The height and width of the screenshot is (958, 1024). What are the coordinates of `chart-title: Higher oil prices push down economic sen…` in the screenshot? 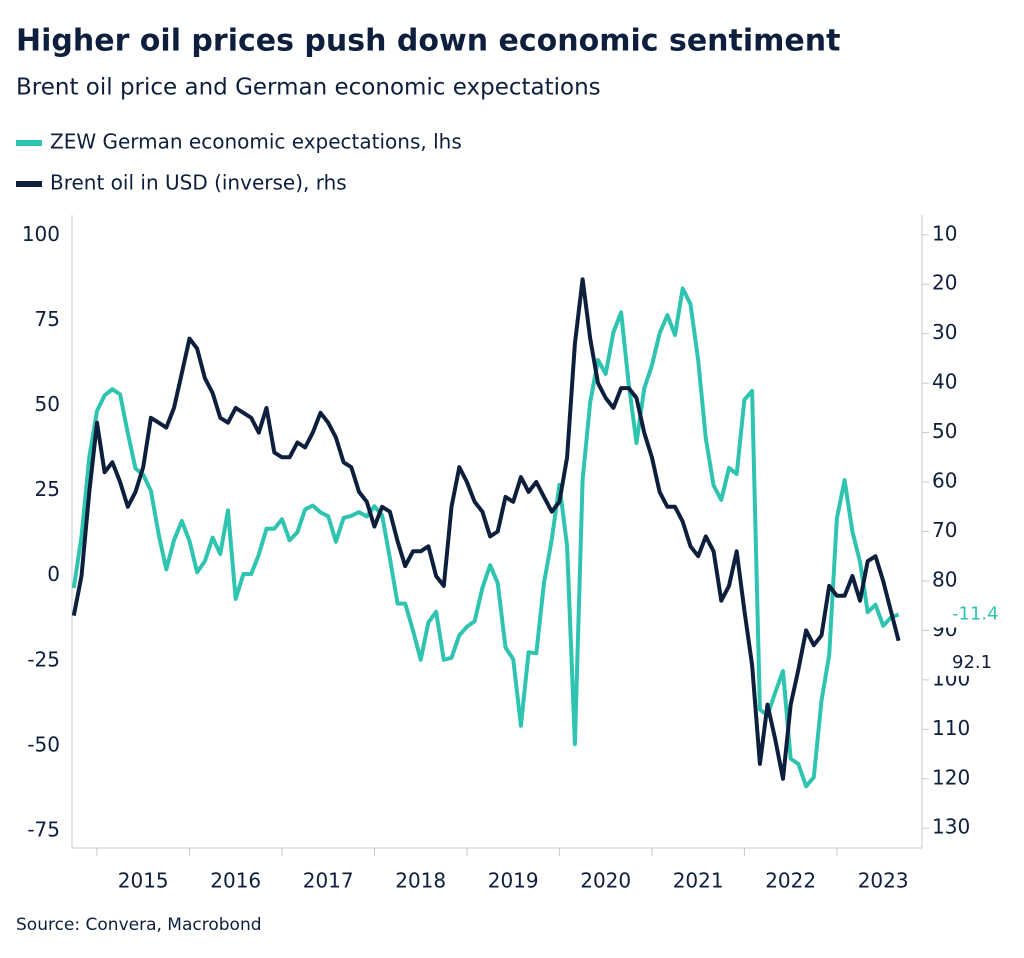 It's located at (428, 41).